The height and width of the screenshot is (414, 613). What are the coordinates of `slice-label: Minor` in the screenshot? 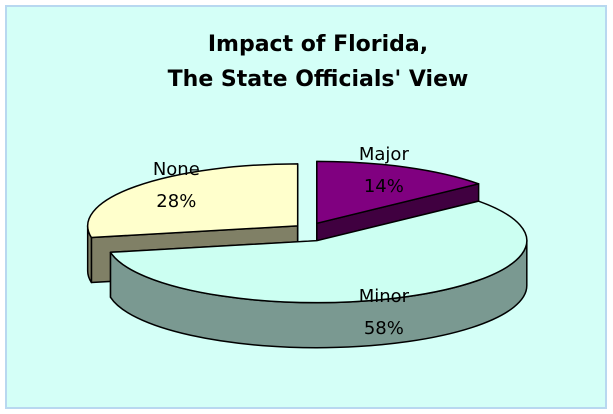 It's located at (384, 296).